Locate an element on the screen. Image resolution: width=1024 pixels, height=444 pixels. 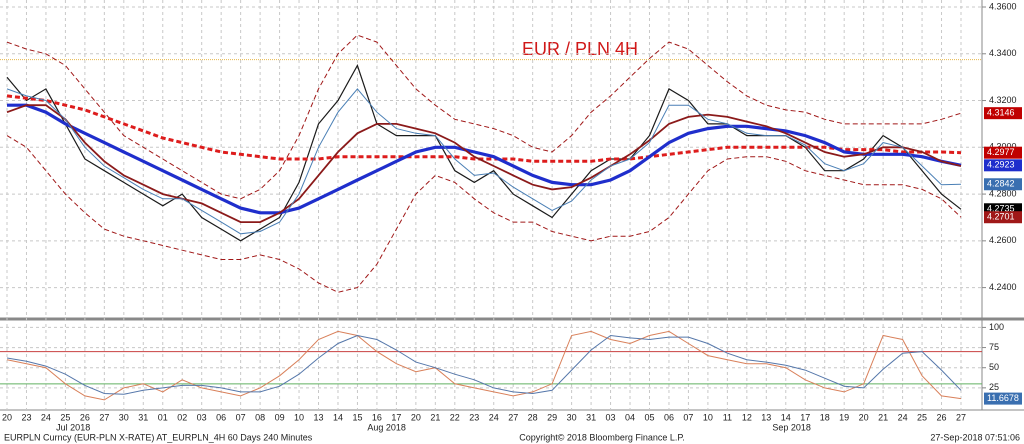
y-tick-label: 4.2600 is located at coordinates (1003, 240).